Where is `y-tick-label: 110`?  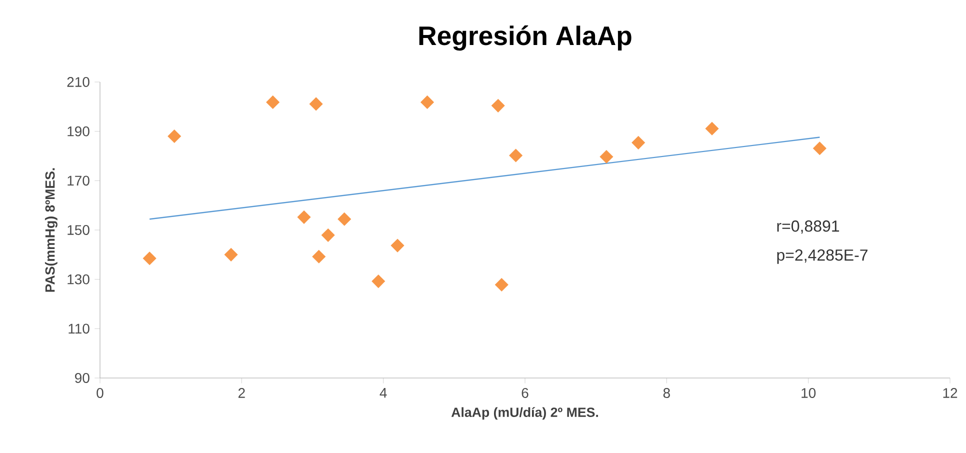
y-tick-label: 110 is located at coordinates (79, 329).